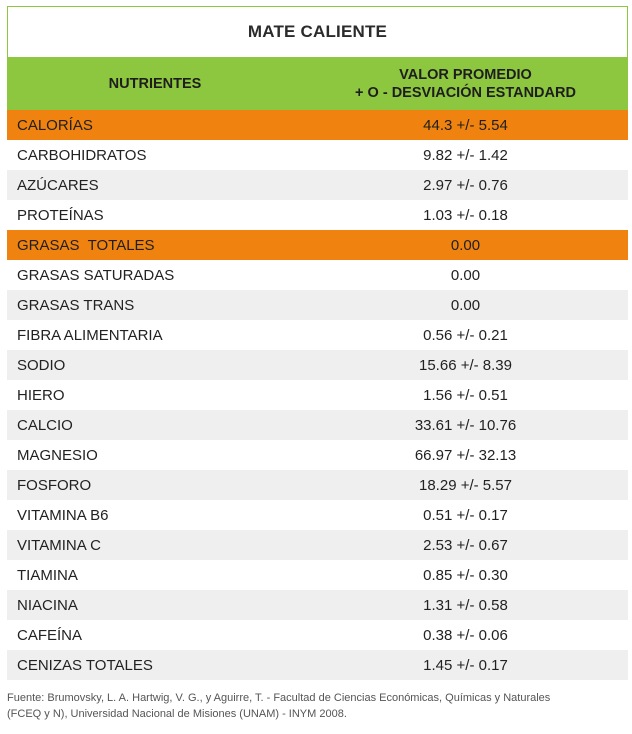 The image size is (632, 734). I want to click on table-row: PROTEÍNAS 1.03 +/- 0.18, so click(317, 215).